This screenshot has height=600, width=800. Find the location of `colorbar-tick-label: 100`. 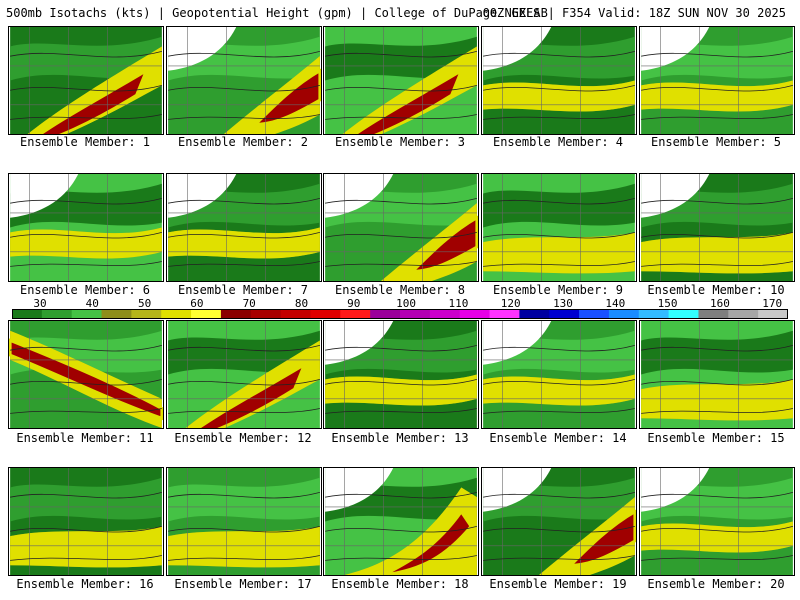

colorbar-tick-label: 100 is located at coordinates (406, 303).